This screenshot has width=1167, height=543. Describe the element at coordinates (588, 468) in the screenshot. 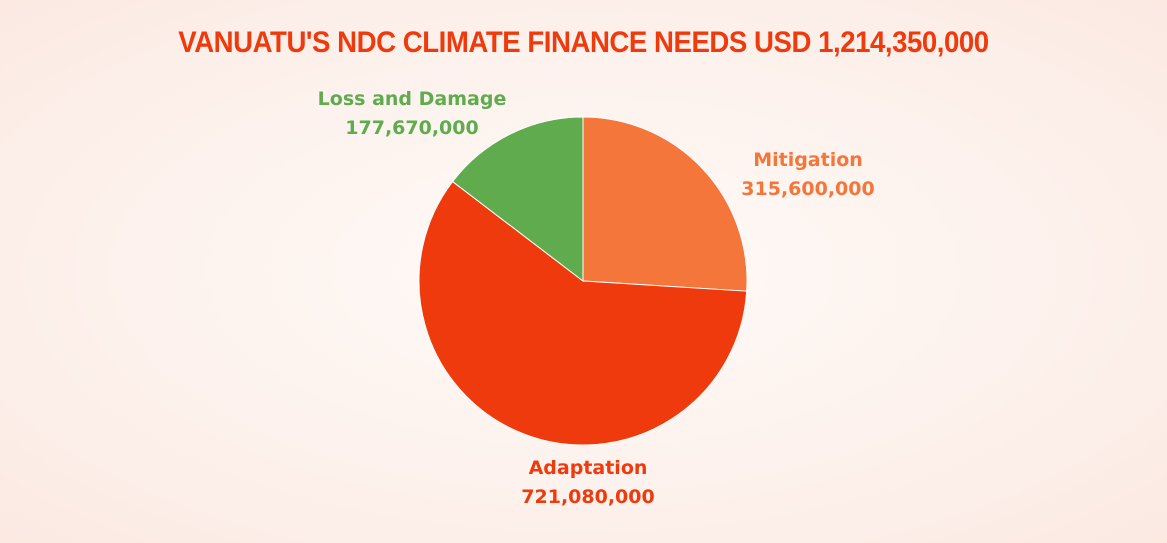

I see `slice-label-adaptation: Adaptation` at that location.